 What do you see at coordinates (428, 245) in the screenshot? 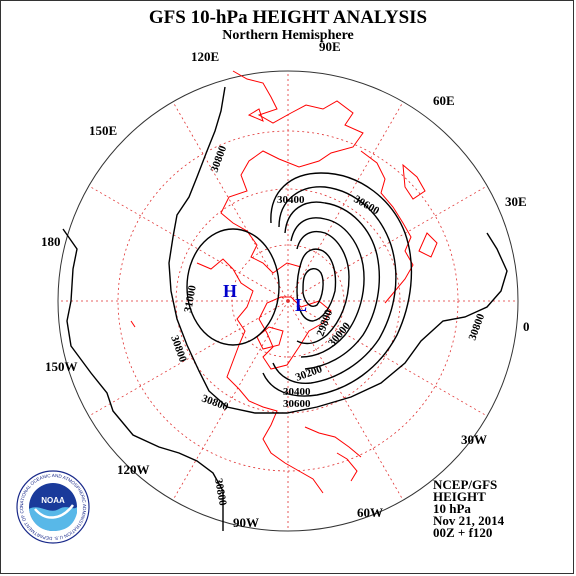
I see `coastline-uk` at bounding box center [428, 245].